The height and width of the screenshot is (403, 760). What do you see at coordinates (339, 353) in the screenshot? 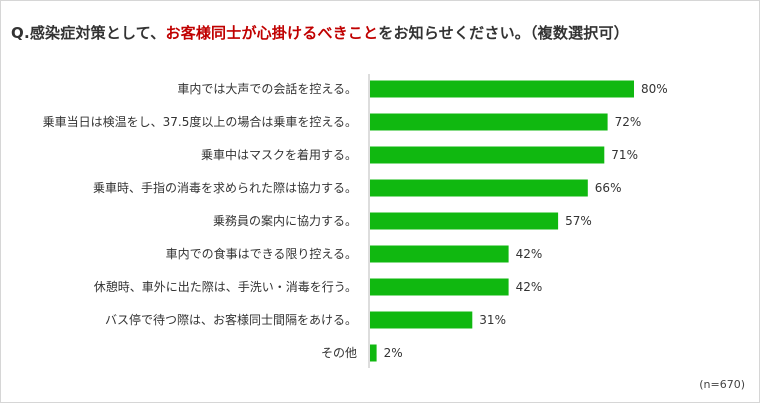
I see `category-label: その他` at bounding box center [339, 353].